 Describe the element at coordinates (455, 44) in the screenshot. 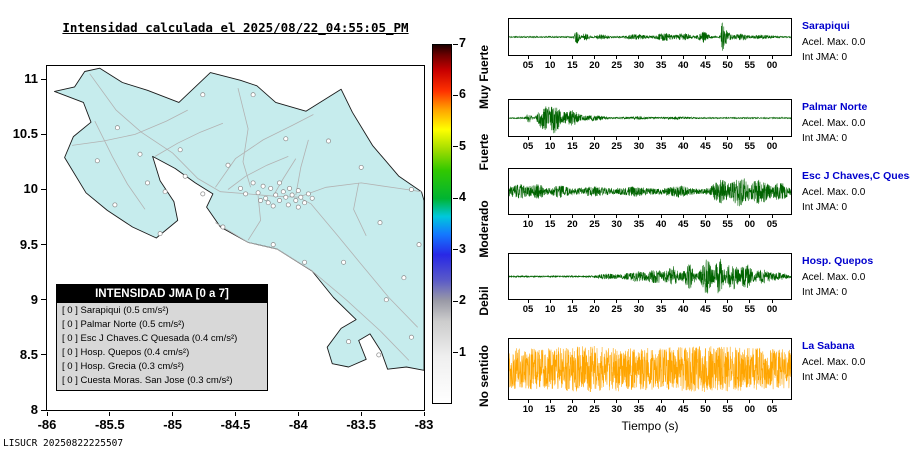

I see `colorbar-tickmark` at that location.